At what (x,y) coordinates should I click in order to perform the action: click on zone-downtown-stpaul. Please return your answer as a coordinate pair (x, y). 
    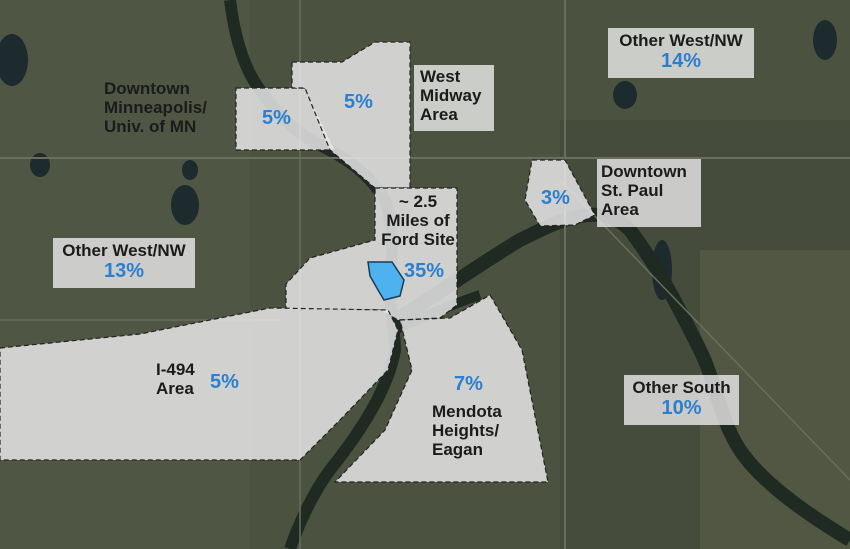
    Looking at the image, I should click on (560, 193).